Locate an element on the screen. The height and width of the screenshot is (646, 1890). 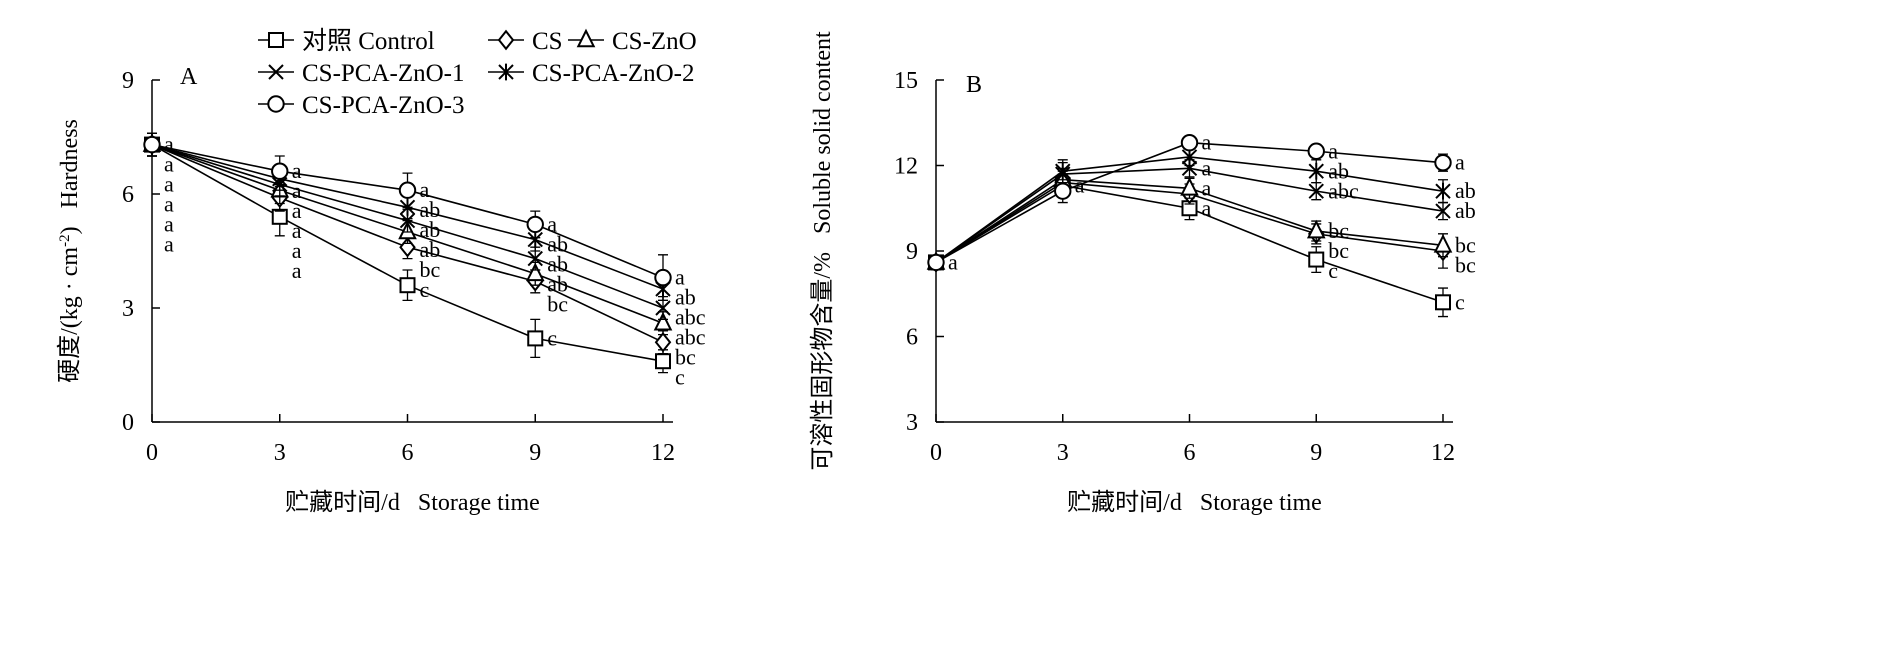
y-axis-title-sup: -2 is located at coordinates (65, 240).